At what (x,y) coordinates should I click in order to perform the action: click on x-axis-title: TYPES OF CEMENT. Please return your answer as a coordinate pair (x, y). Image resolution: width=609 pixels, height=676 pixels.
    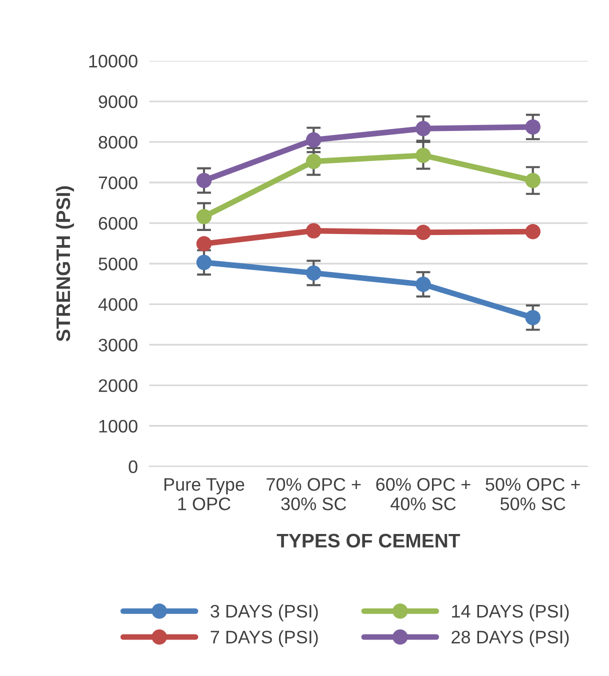
    Looking at the image, I should click on (368, 541).